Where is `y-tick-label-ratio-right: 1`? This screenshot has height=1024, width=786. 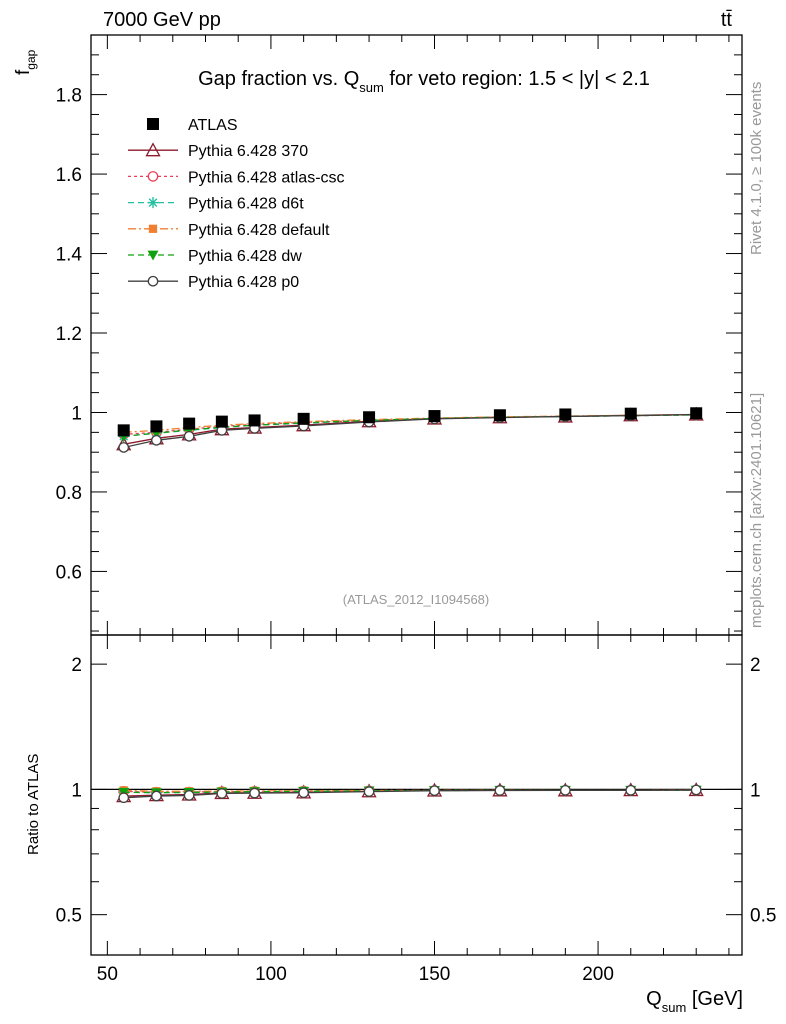
y-tick-label-ratio-right: 1 is located at coordinates (755, 790).